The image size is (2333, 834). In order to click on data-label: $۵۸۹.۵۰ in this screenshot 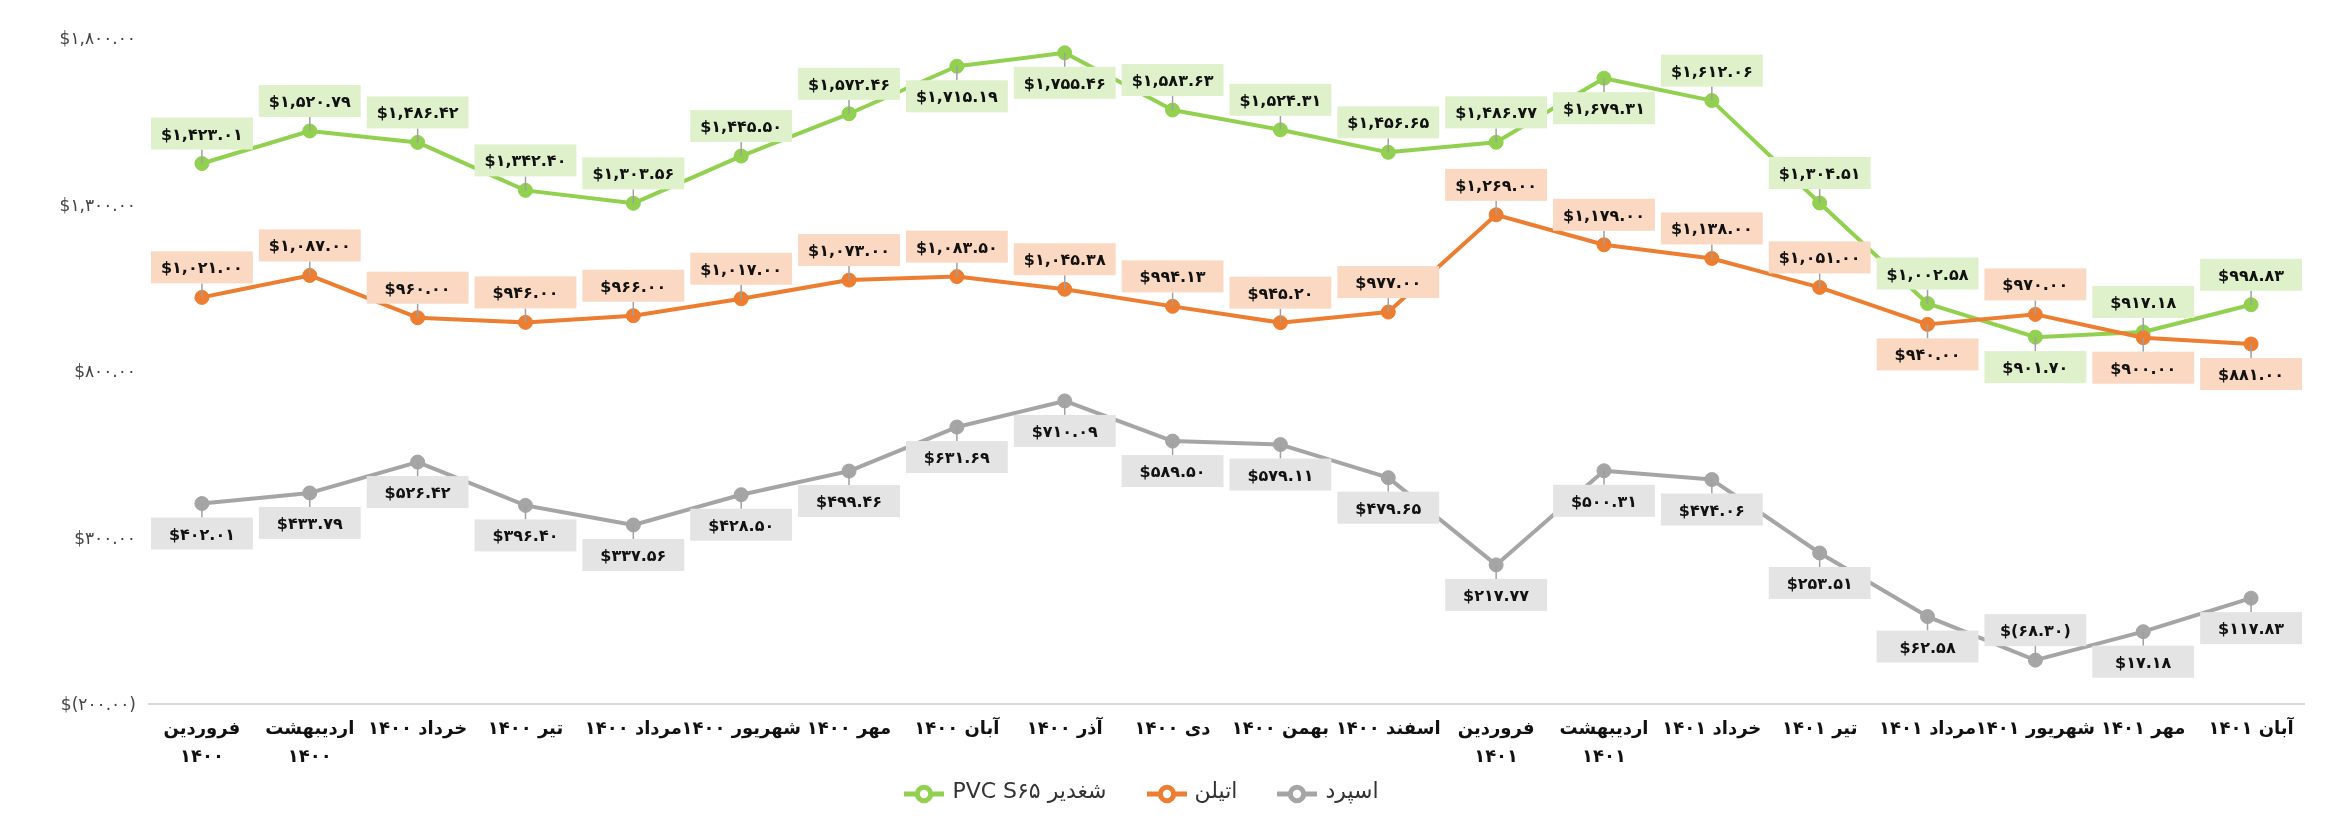, I will do `click(1172, 472)`.